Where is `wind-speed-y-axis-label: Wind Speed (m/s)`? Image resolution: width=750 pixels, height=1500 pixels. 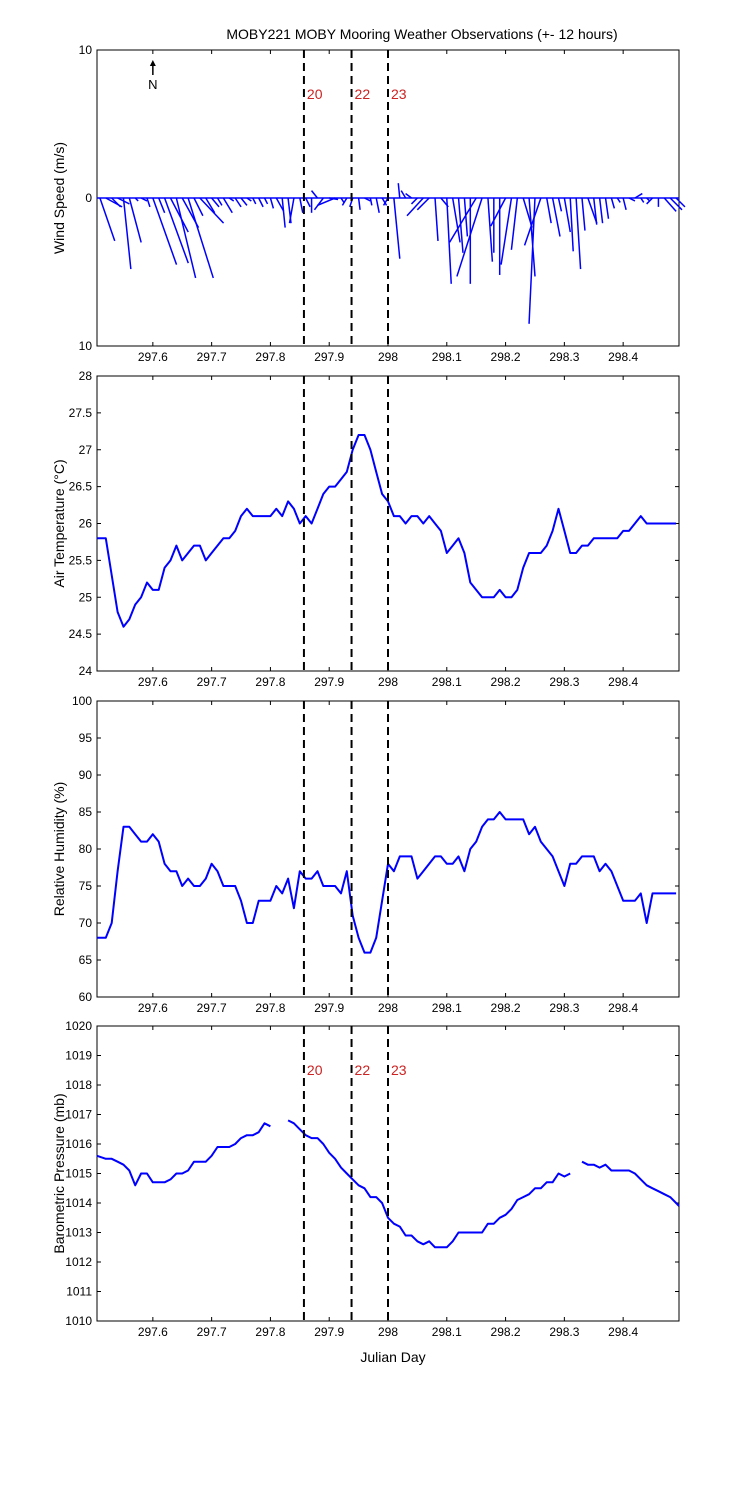
wind-speed-y-axis-label: Wind Speed (m/s) is located at coordinates (59, 198).